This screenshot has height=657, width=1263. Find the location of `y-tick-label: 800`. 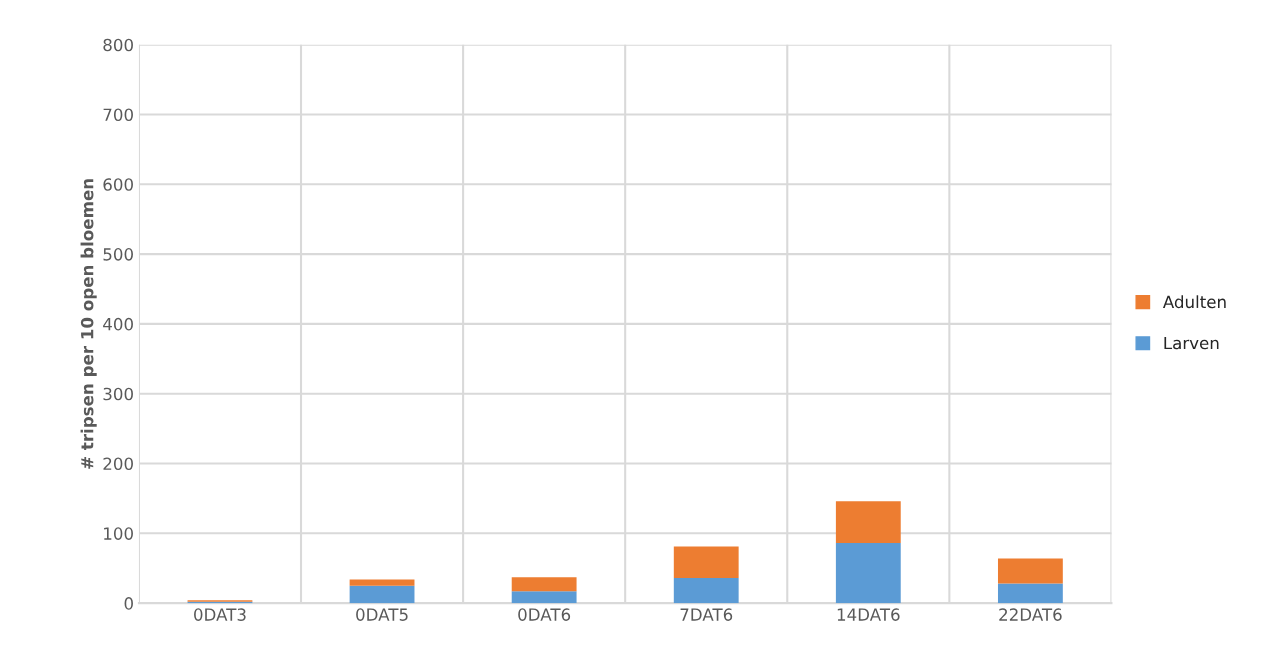

y-tick-label: 800 is located at coordinates (118, 45).